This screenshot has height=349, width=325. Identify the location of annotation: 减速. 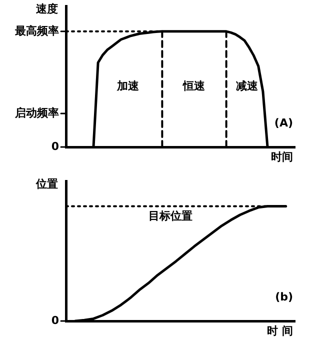
(247, 85).